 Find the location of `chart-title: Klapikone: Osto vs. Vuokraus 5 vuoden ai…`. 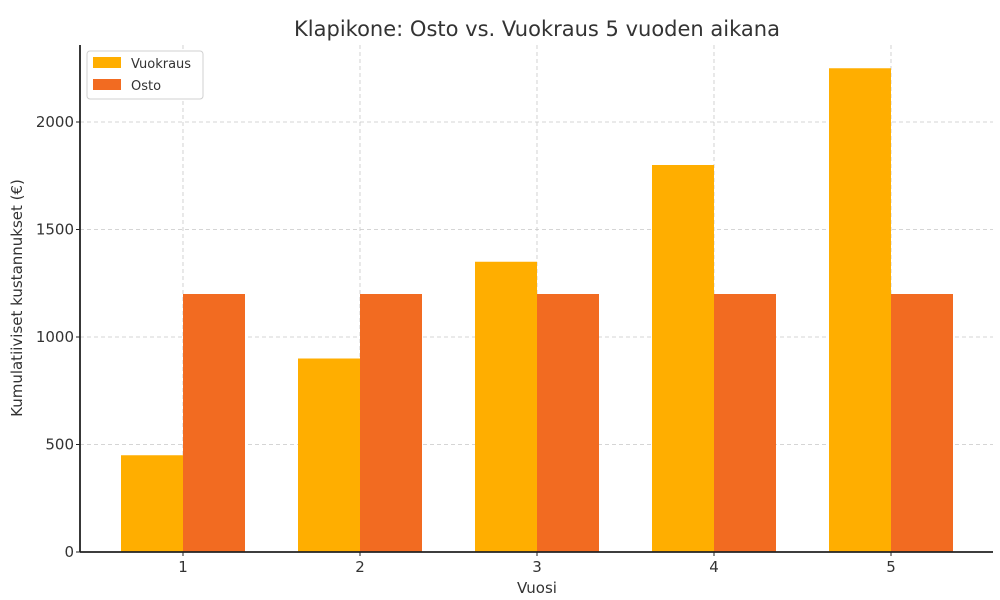

chart-title: Klapikone: Osto vs. Vuokraus 5 vuoden ai… is located at coordinates (537, 29).